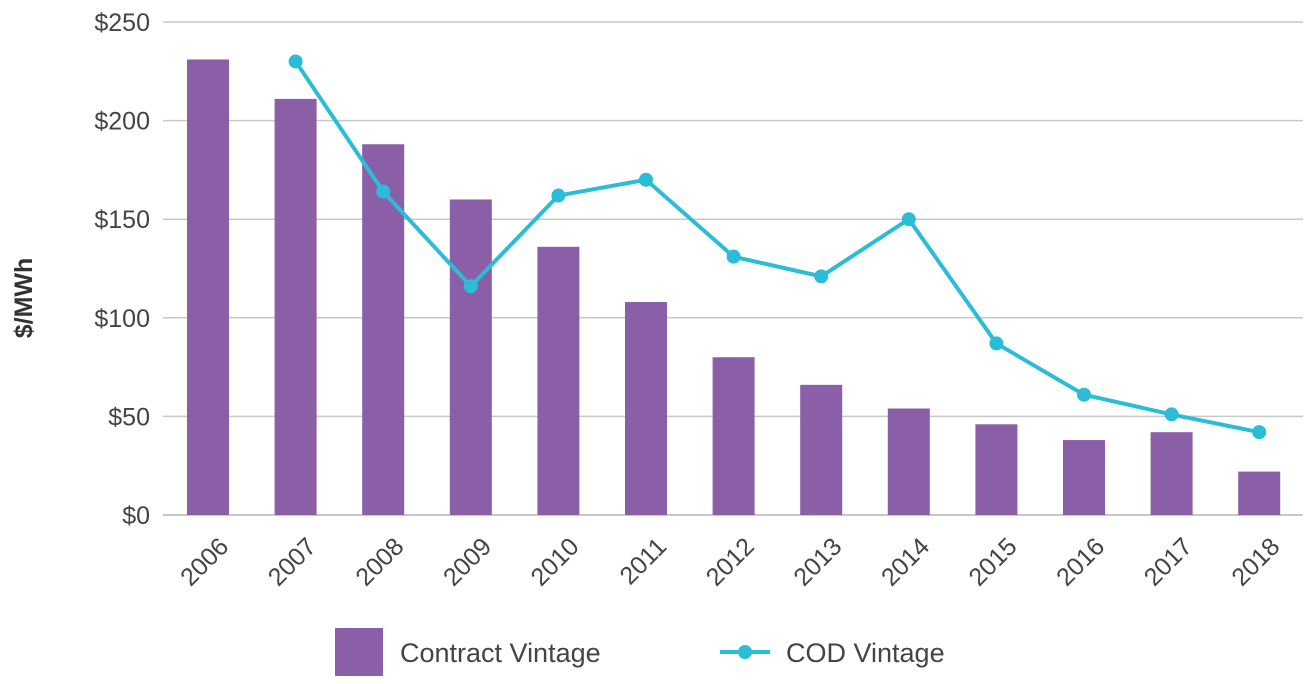 The height and width of the screenshot is (684, 1312). What do you see at coordinates (470, 286) in the screenshot?
I see `point-2009` at bounding box center [470, 286].